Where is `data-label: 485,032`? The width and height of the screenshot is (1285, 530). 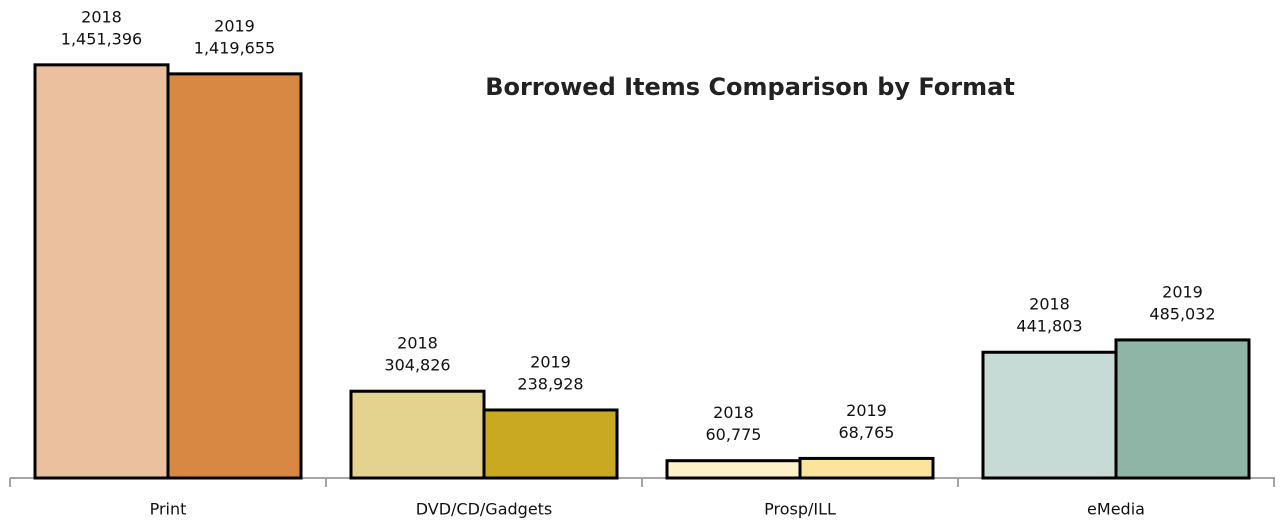 data-label: 485,032 is located at coordinates (1182, 313).